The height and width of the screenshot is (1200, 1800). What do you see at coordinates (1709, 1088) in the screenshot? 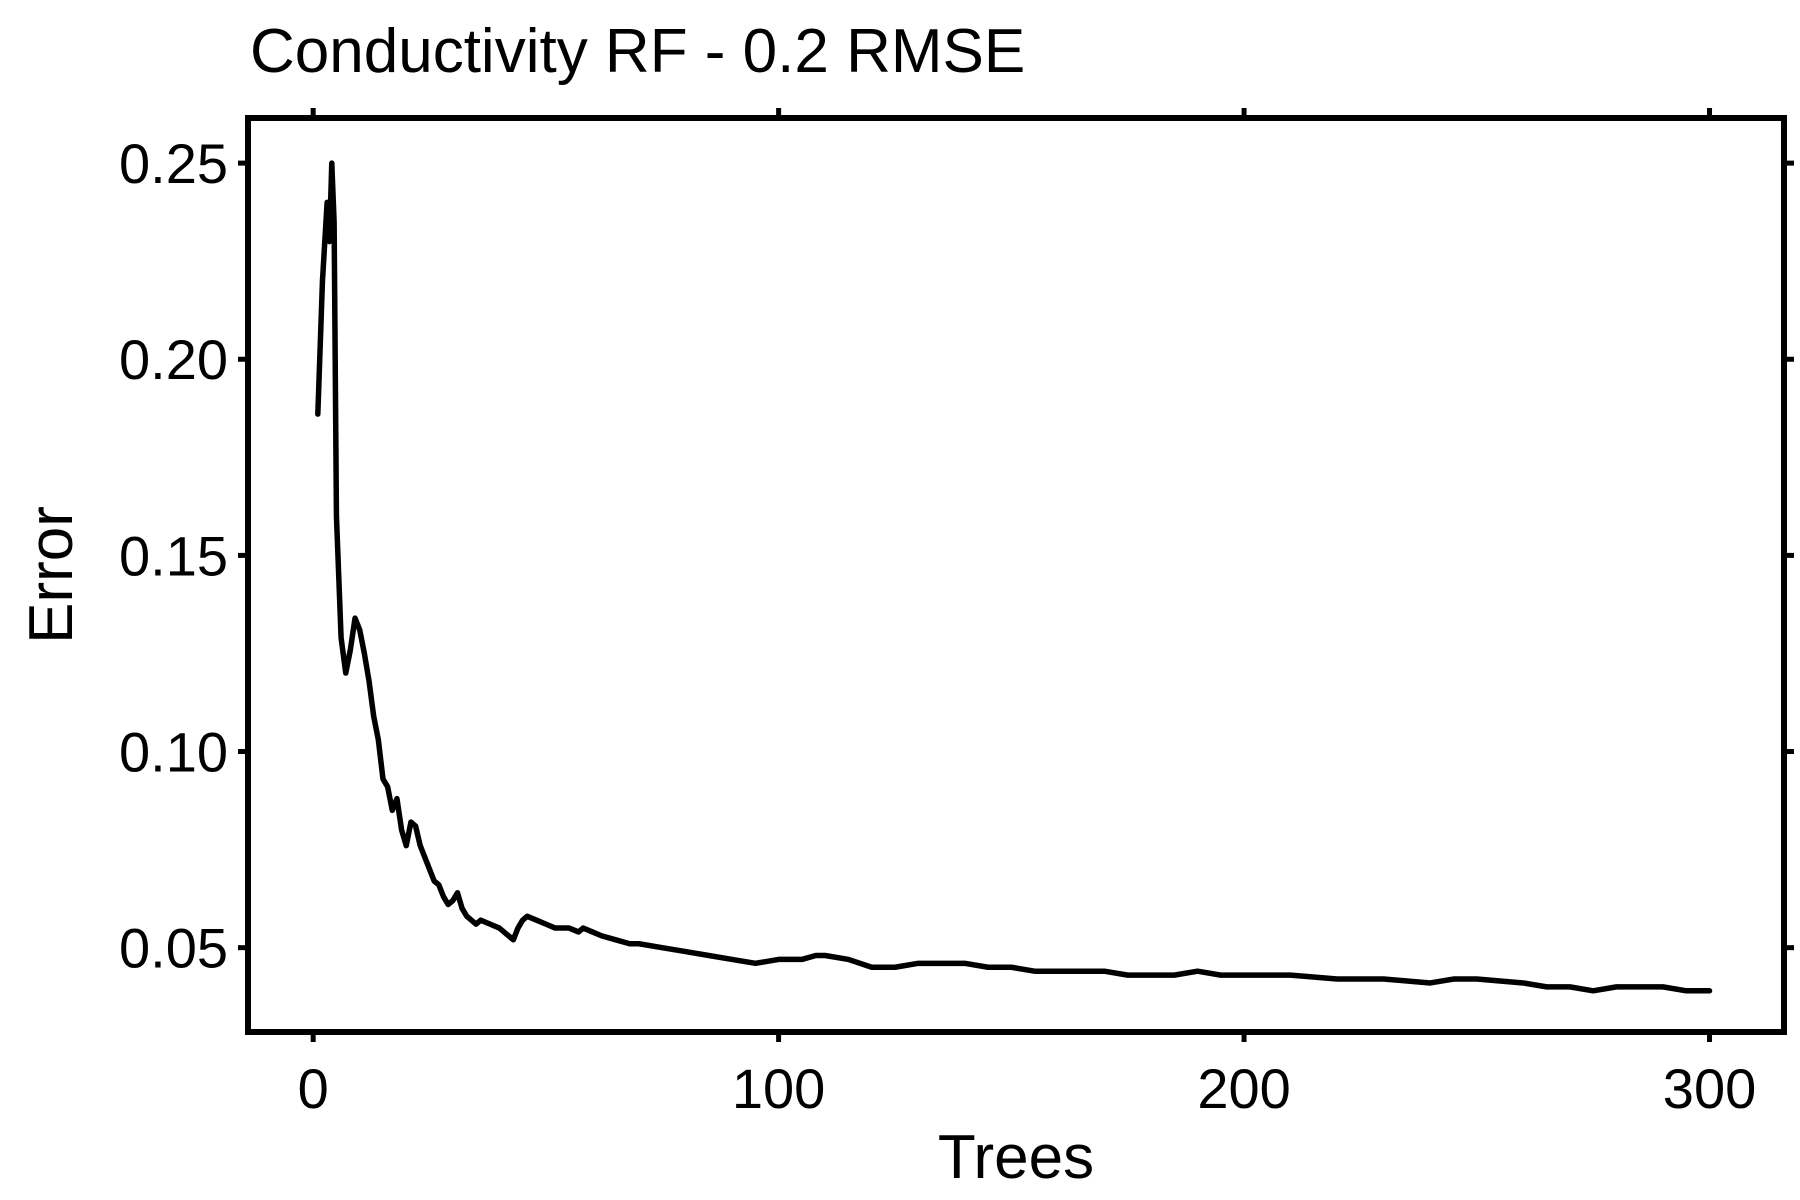
I see `x-tick-label: 300` at bounding box center [1709, 1088].